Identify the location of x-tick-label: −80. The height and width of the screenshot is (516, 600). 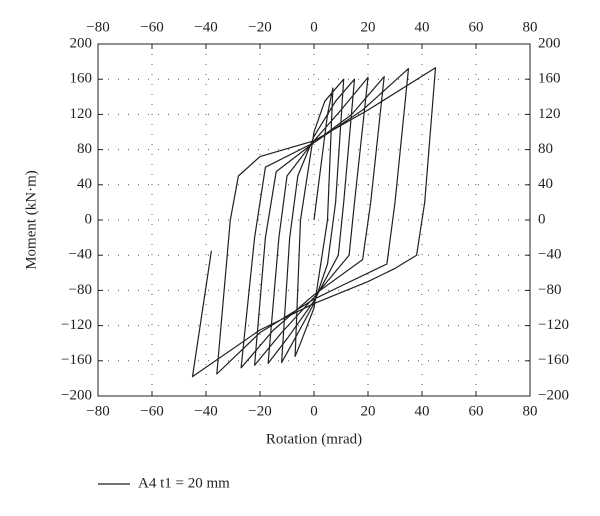
(97, 411).